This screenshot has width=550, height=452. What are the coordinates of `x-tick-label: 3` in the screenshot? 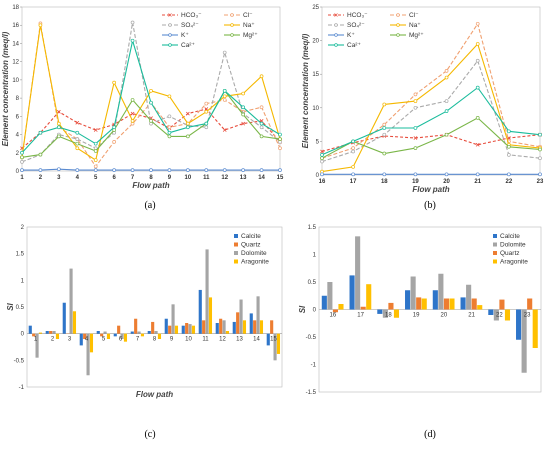 It's located at (70, 340).